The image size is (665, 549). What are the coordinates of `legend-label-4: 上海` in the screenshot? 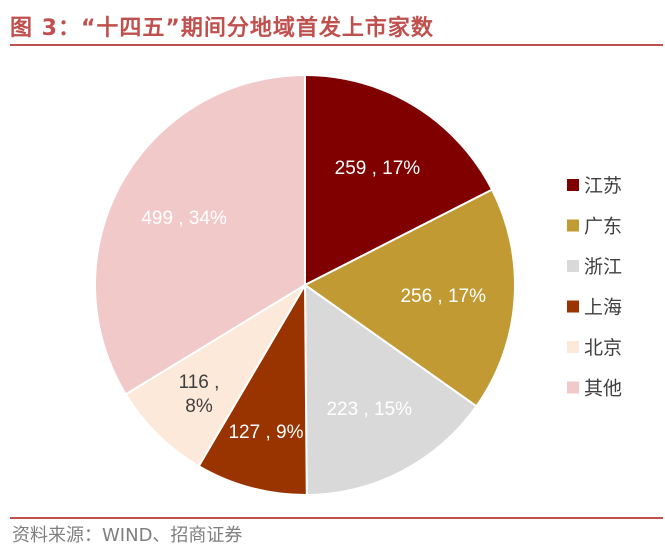 It's located at (603, 308).